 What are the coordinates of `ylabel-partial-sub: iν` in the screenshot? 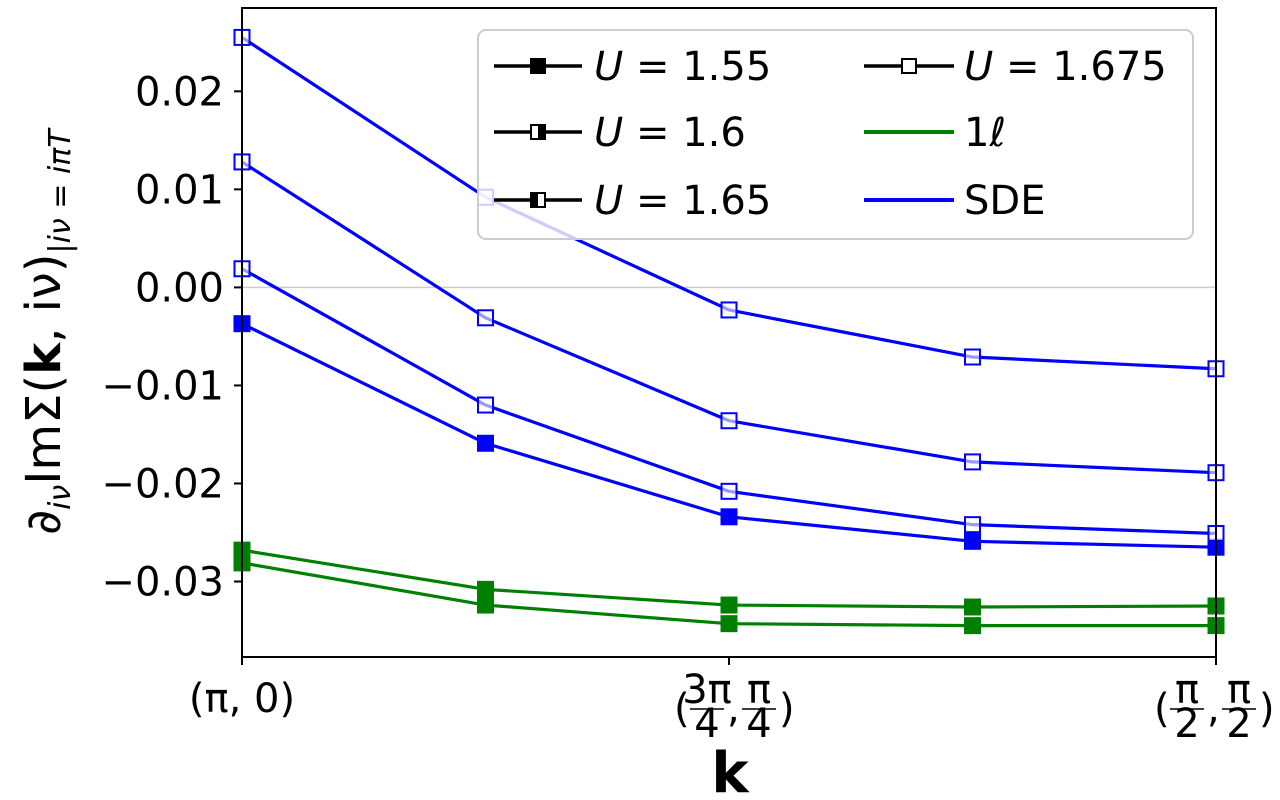 It's located at (60, 497).